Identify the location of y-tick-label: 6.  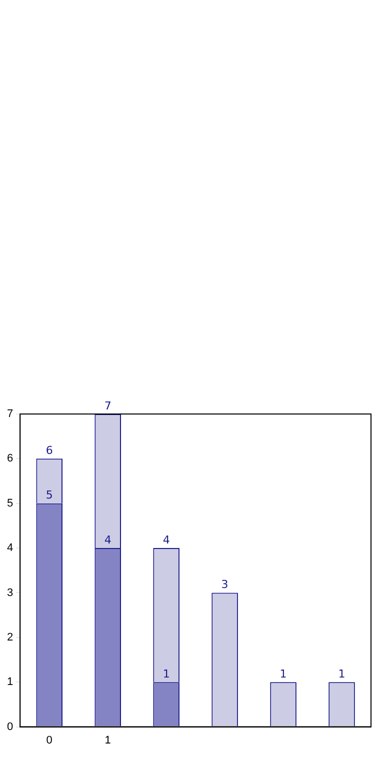
(10, 458).